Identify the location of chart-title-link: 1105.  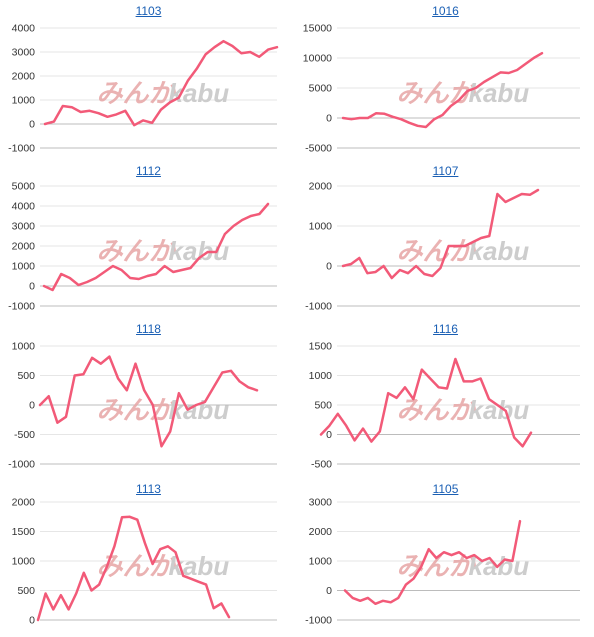
(445, 489).